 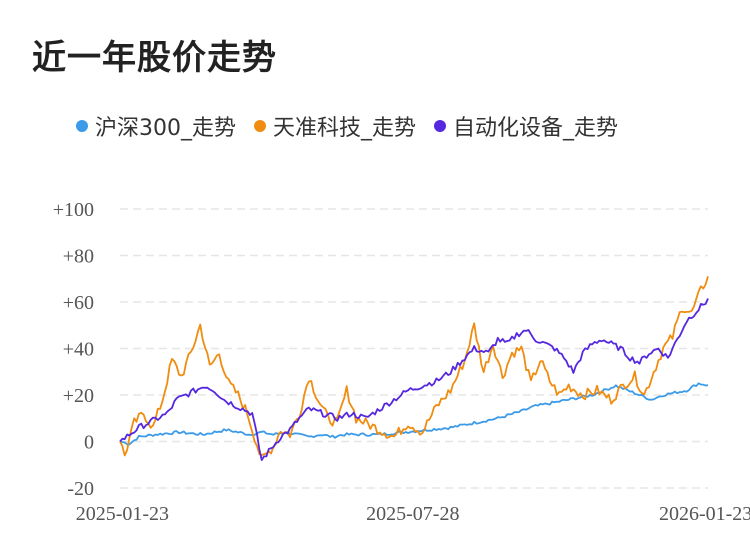 I want to click on legend-label-tianzhun: 天准科技_走势, so click(x=345, y=128).